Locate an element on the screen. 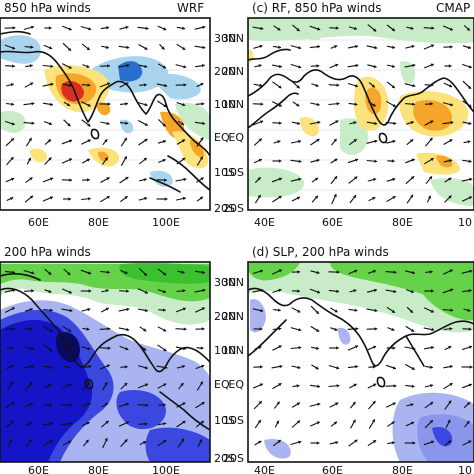 This screenshot has width=474, height=474. panel-d-lon-axis: 40E 60E 80E 10 is located at coordinates (363, 469).